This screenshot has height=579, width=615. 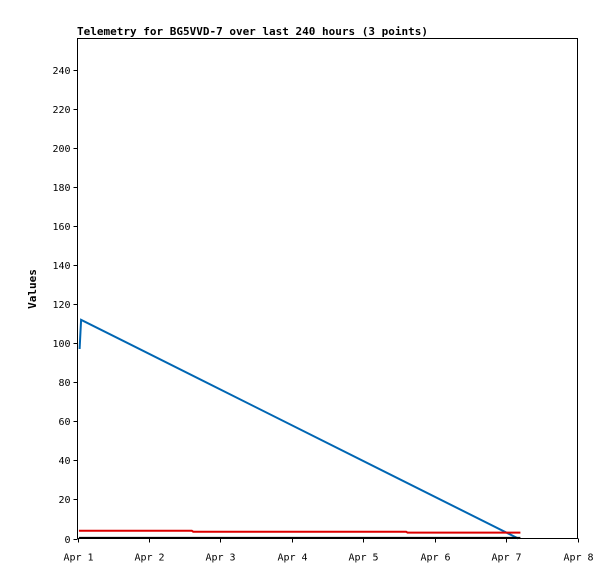 I want to click on y-axis-label: Values, so click(x=32, y=289).